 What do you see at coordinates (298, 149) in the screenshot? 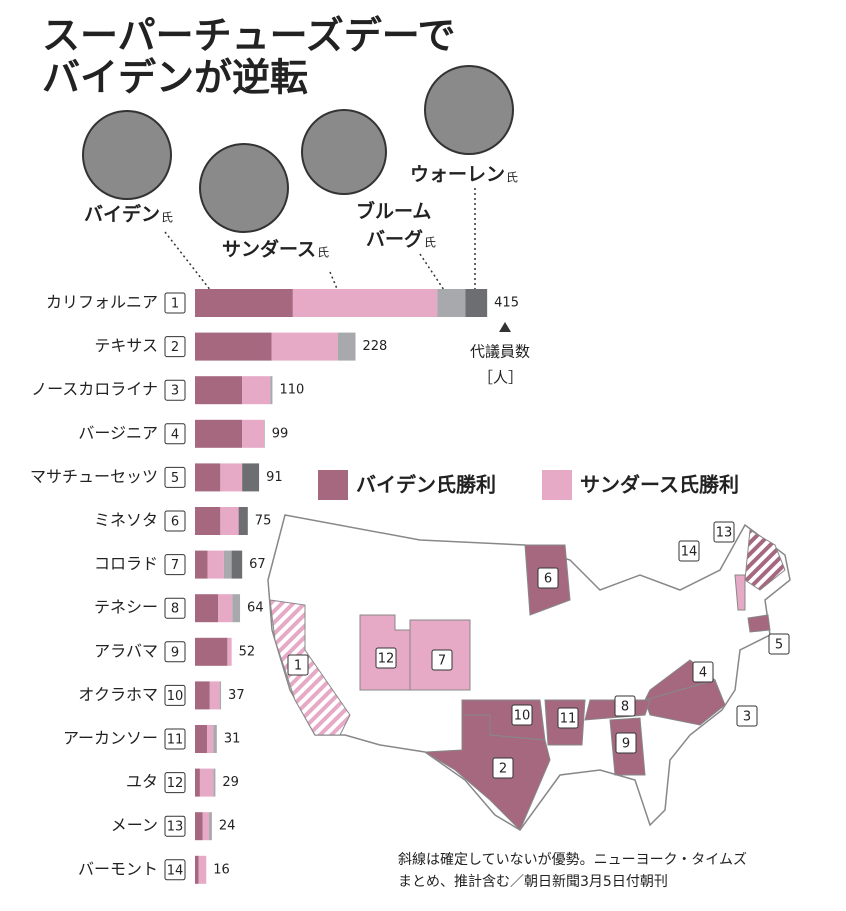
I see `photos` at bounding box center [298, 149].